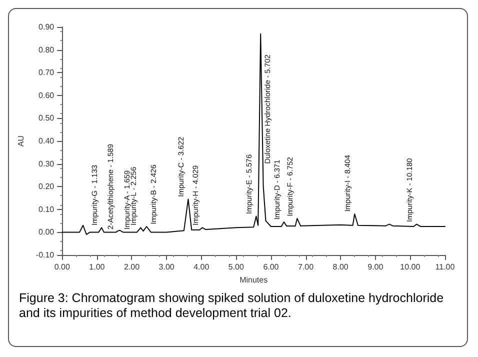  Describe the element at coordinates (46, 49) in the screenshot. I see `y-tick-label: 0.80` at that location.